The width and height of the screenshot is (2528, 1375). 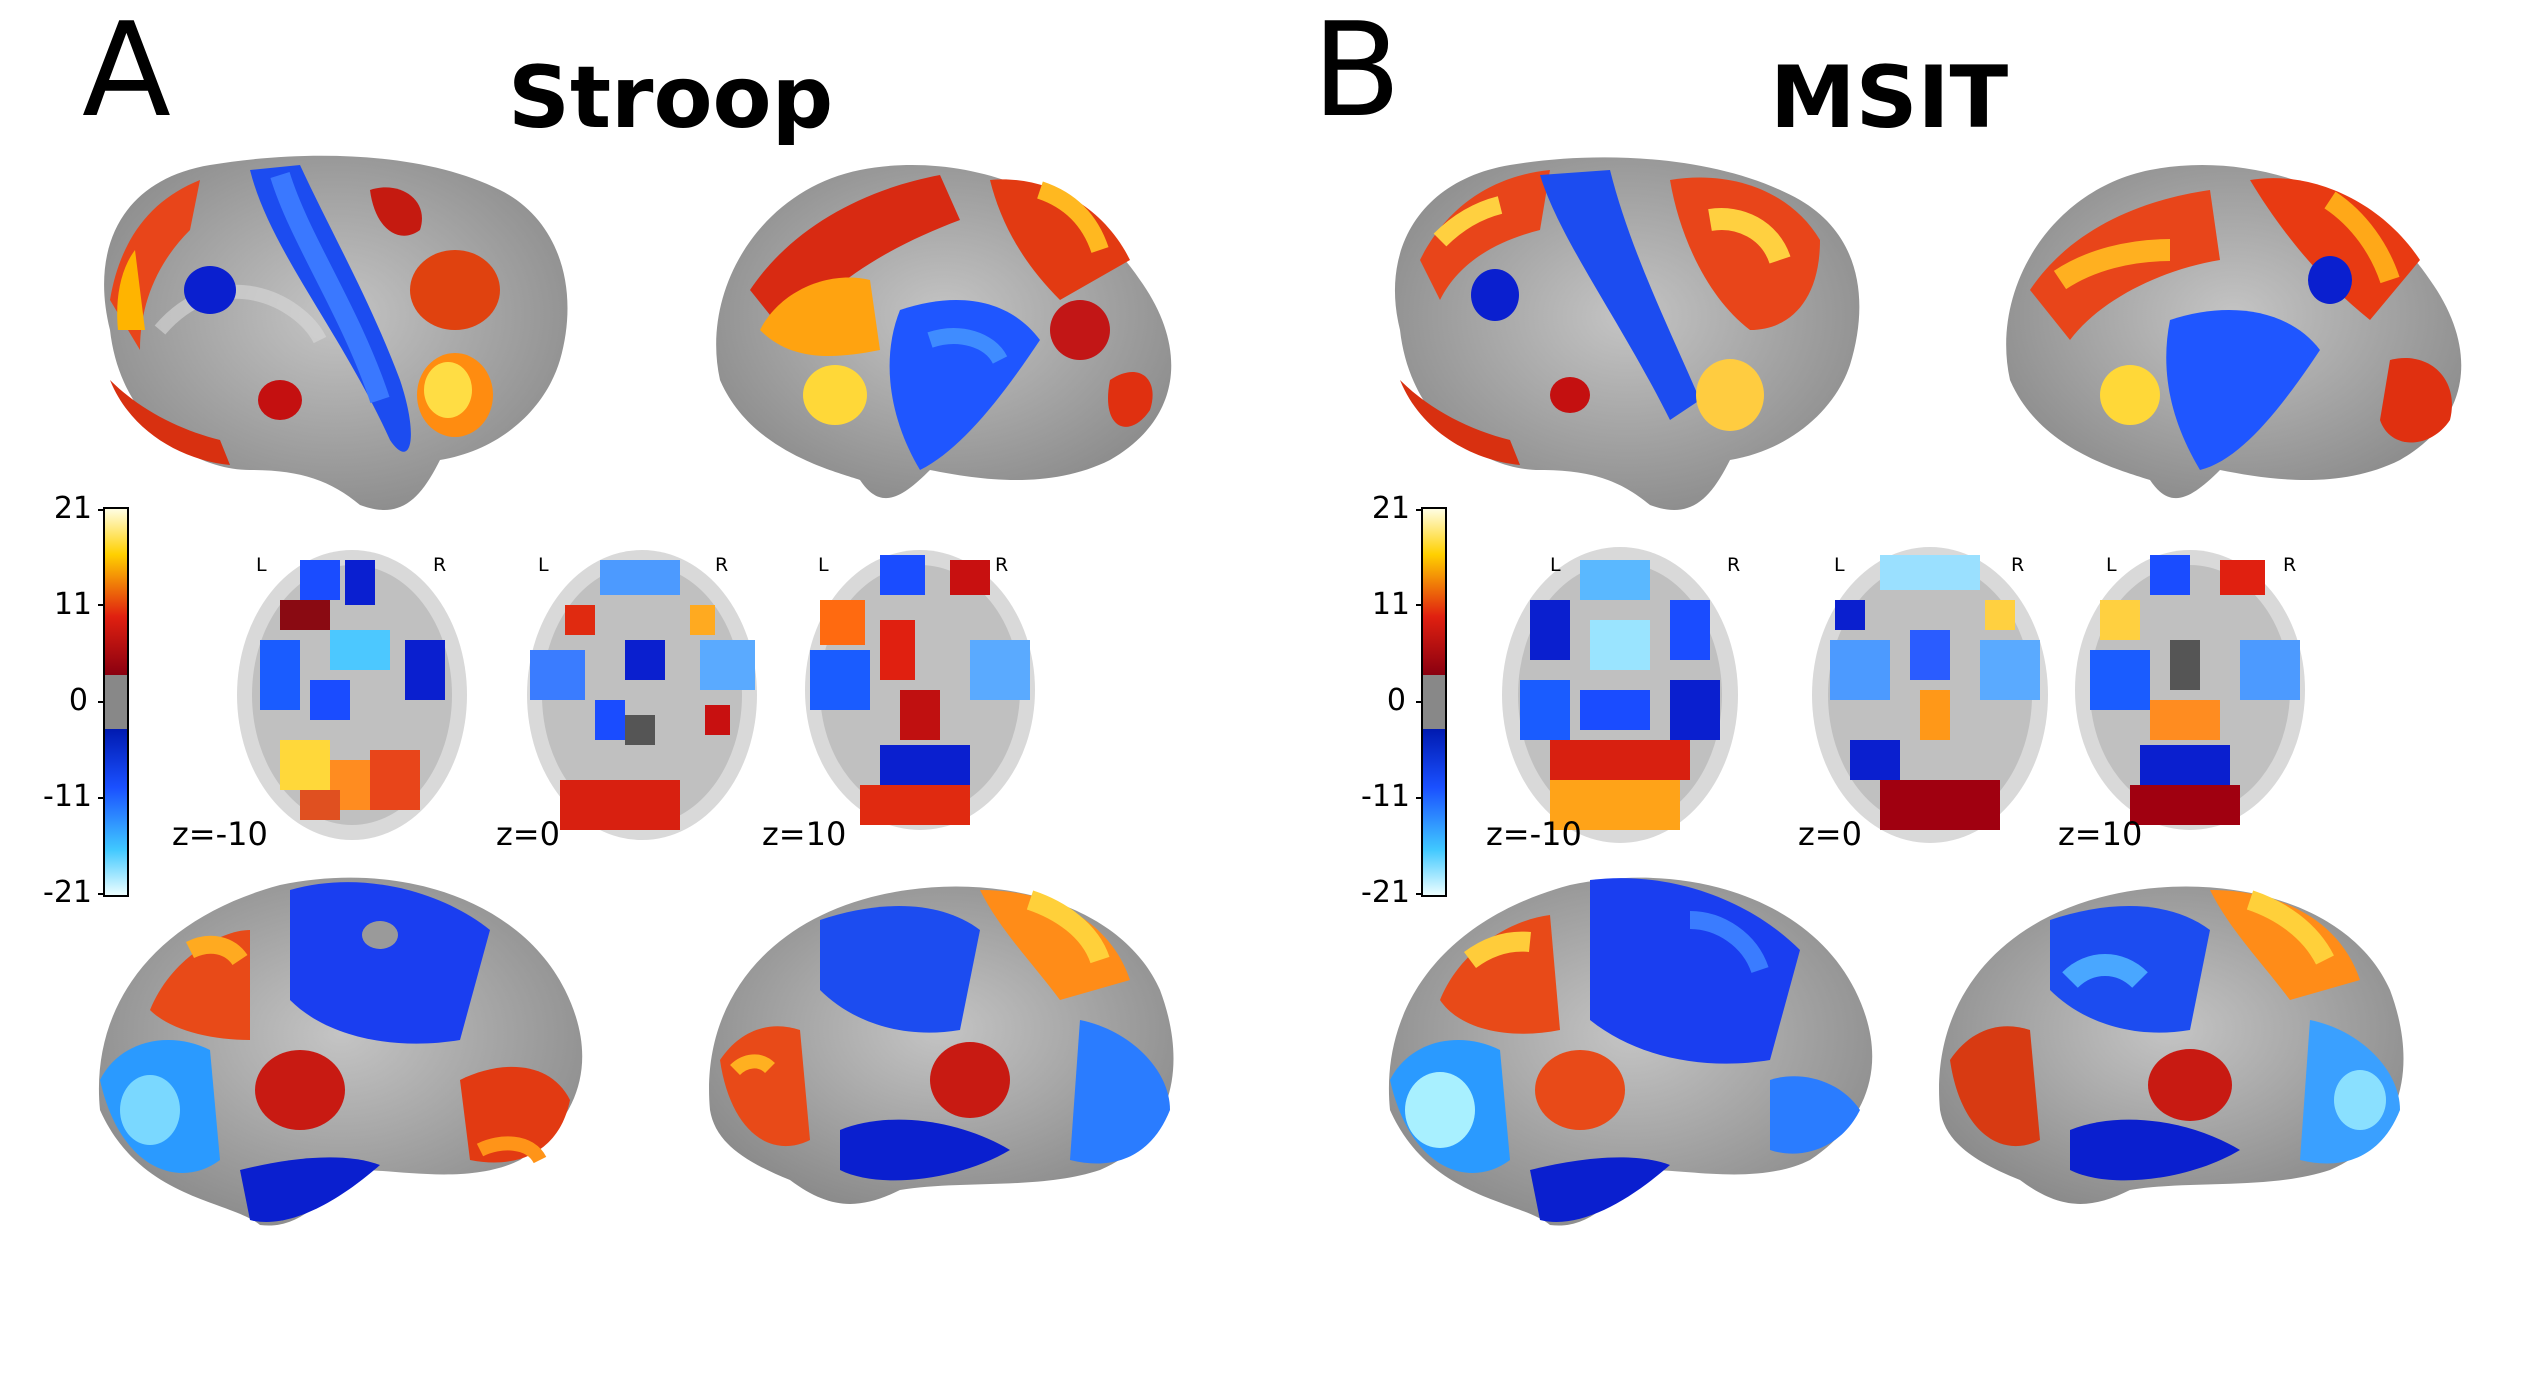 What do you see at coordinates (671, 98) in the screenshot?
I see `panel-title: Stroop` at bounding box center [671, 98].